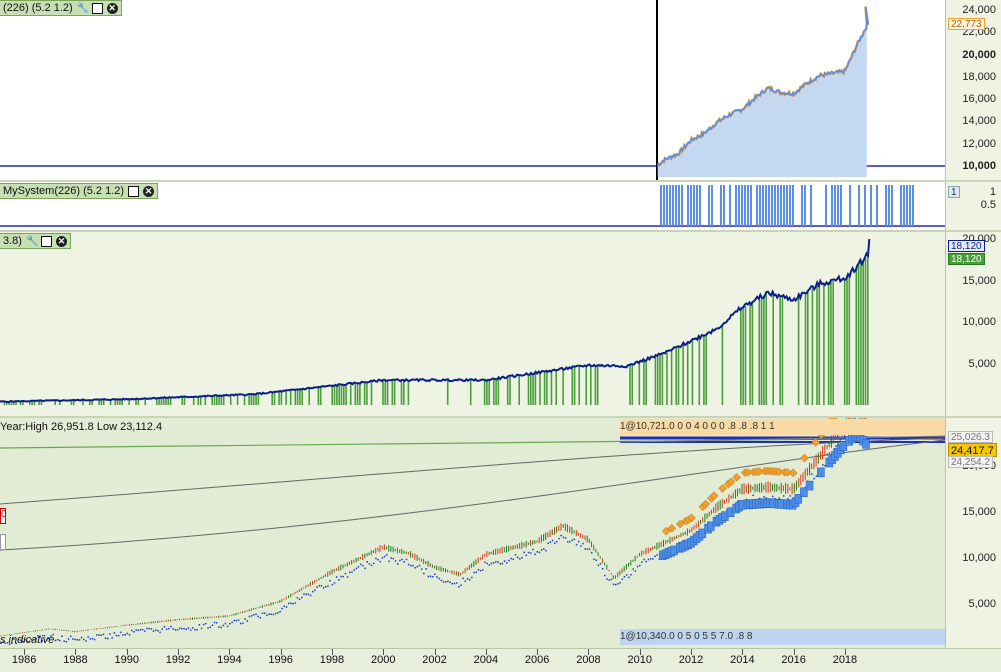  I want to click on short-marker, so click(804, 458).